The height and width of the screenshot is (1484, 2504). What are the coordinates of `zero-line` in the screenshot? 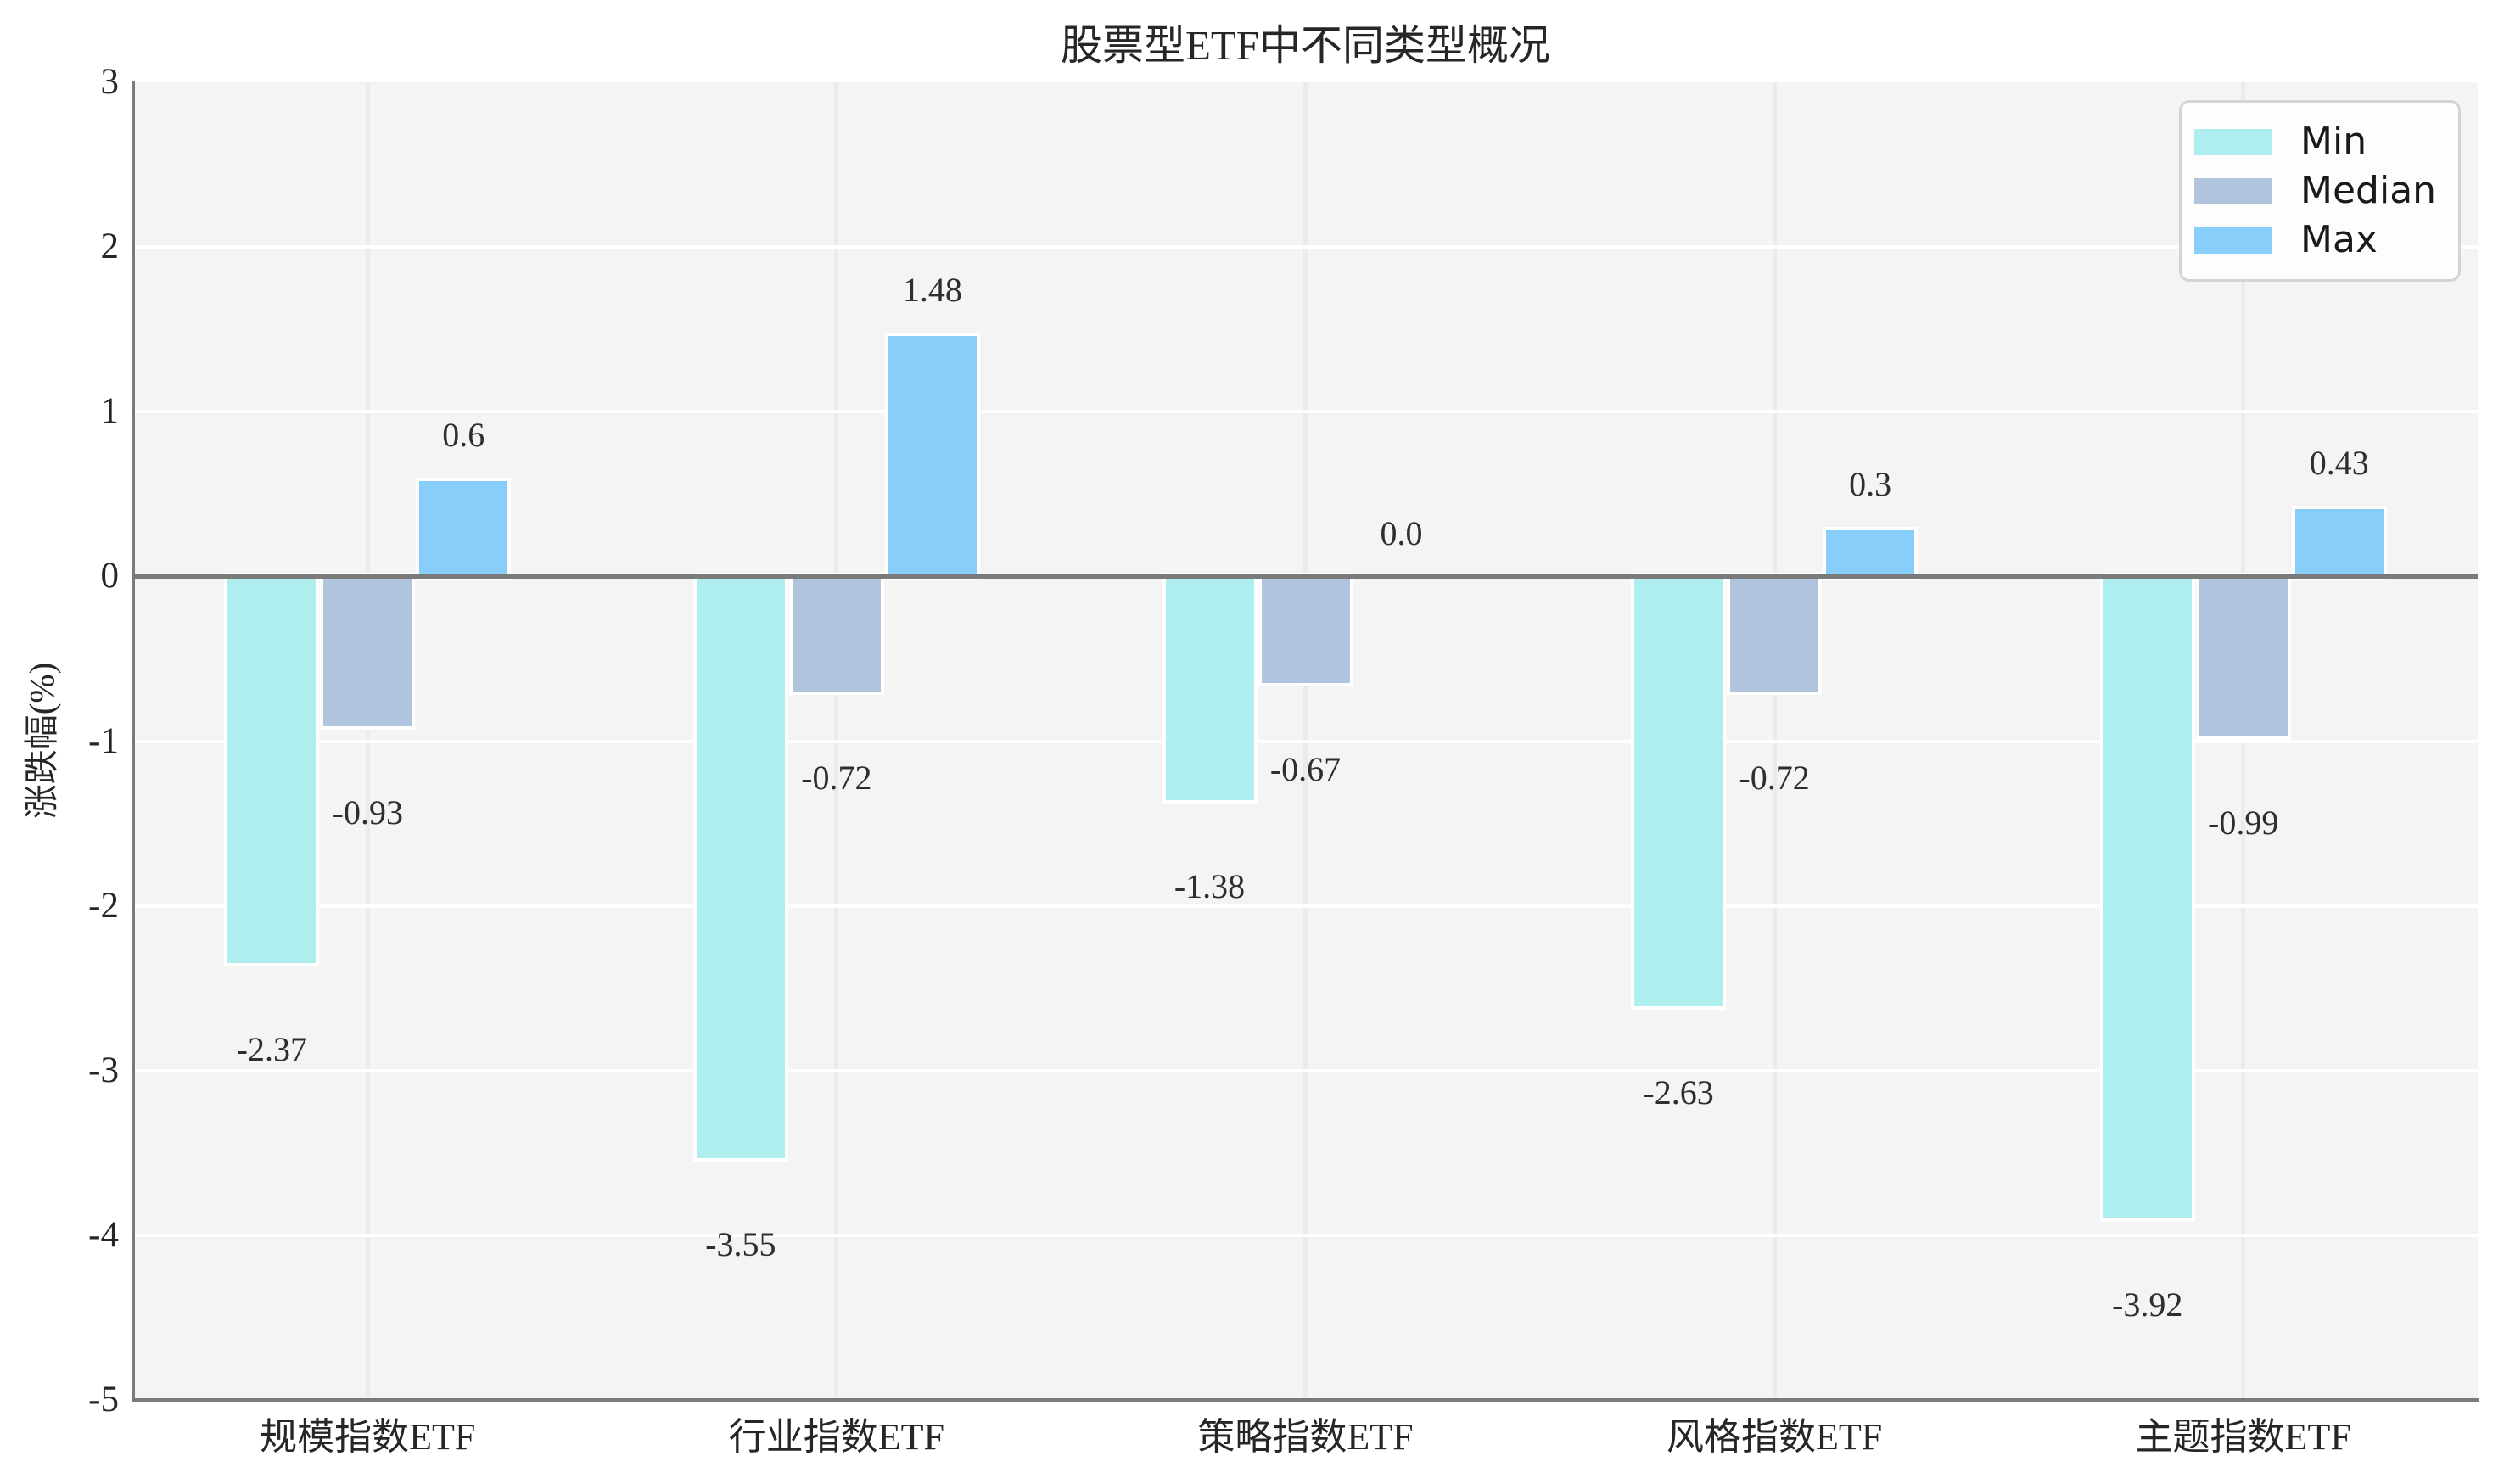 It's located at (1305, 576).